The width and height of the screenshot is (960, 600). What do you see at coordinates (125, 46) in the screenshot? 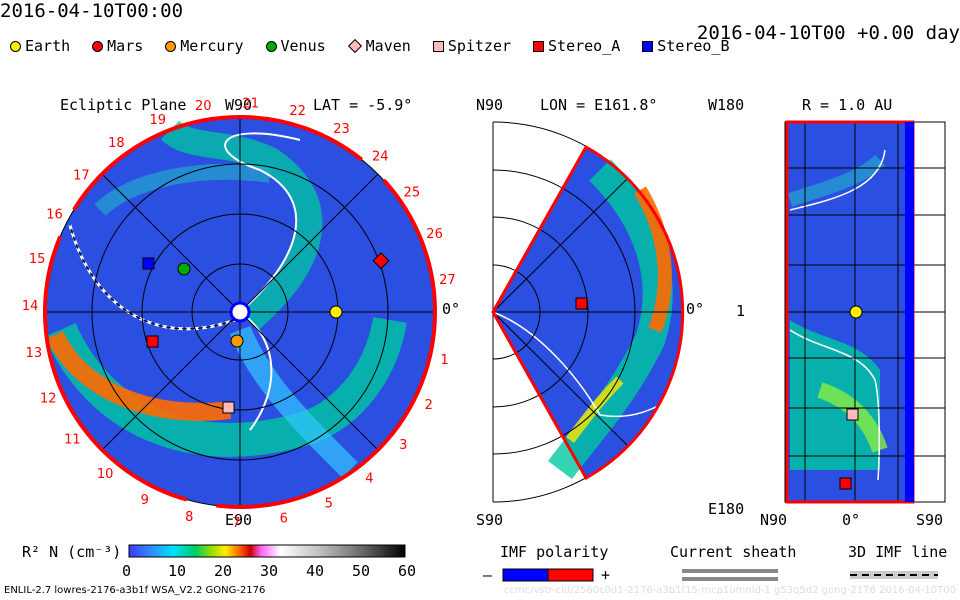
I see `legend-label: Mars` at bounding box center [125, 46].